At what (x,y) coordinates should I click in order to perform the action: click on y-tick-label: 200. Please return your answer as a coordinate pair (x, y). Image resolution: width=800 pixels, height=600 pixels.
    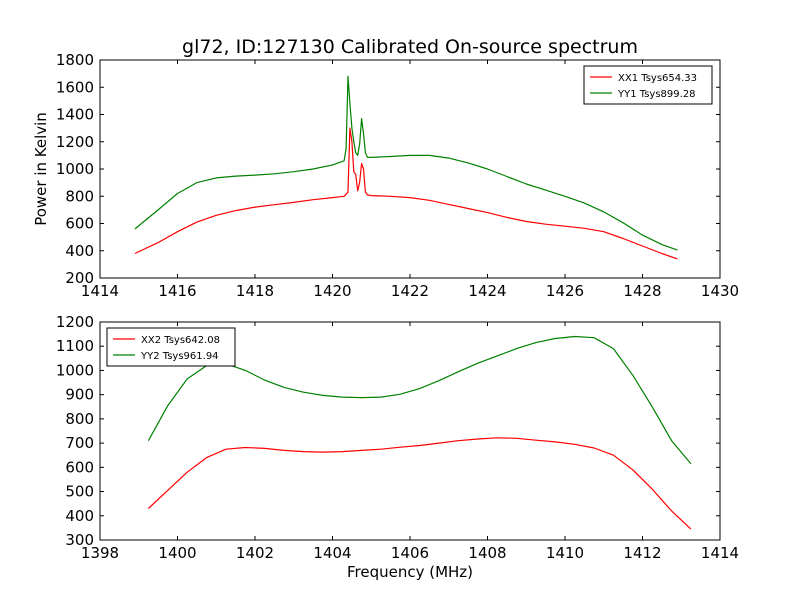
    Looking at the image, I should click on (79, 278).